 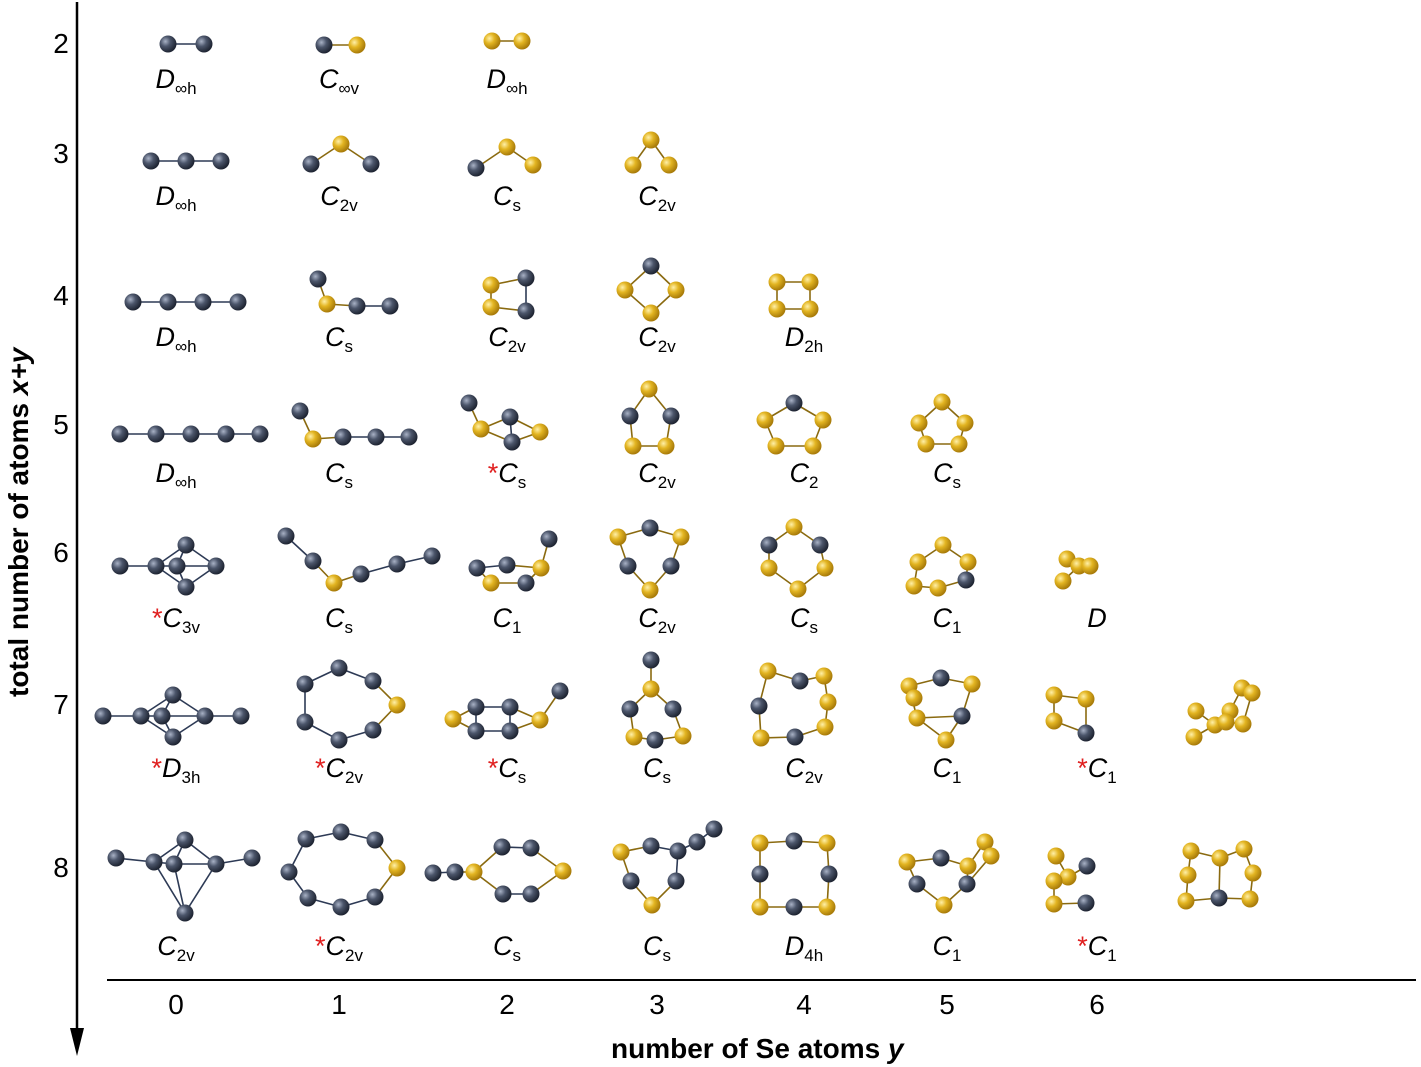 What do you see at coordinates (354, 292) in the screenshot?
I see `cluster-4-se1` at bounding box center [354, 292].